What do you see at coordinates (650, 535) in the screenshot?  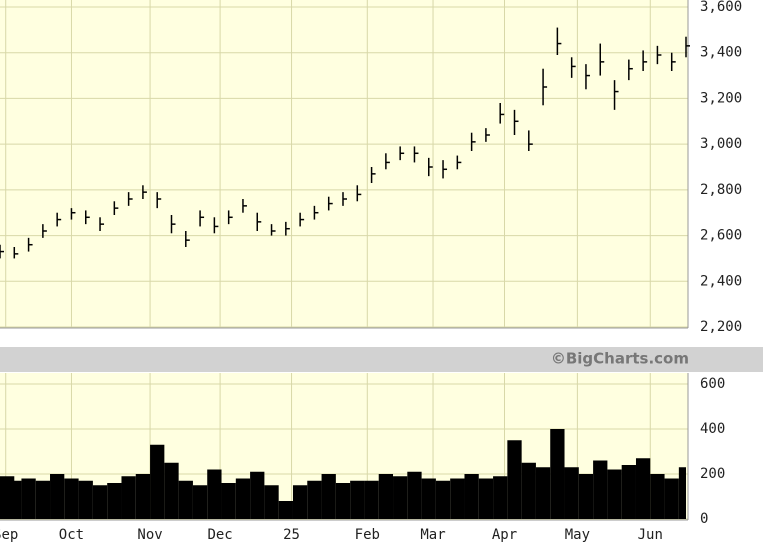 I see `x-tick-label: Jun` at bounding box center [650, 535].